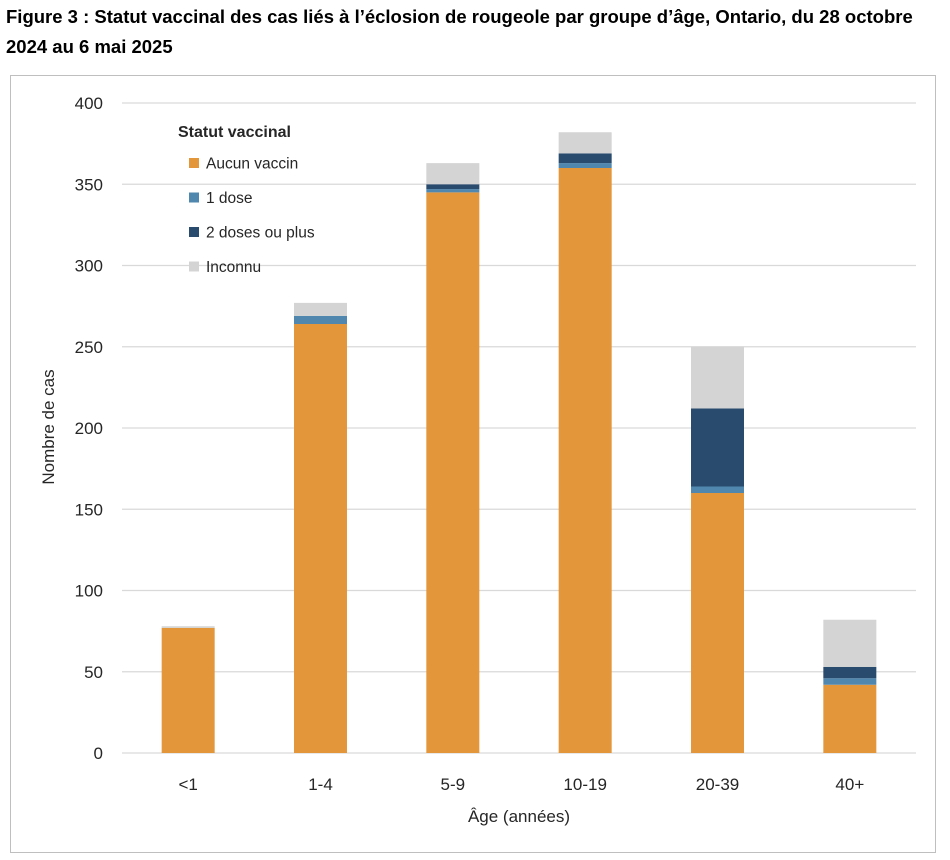 This screenshot has width=950, height=860. Describe the element at coordinates (89, 266) in the screenshot. I see `y-tick-label: 300` at that location.